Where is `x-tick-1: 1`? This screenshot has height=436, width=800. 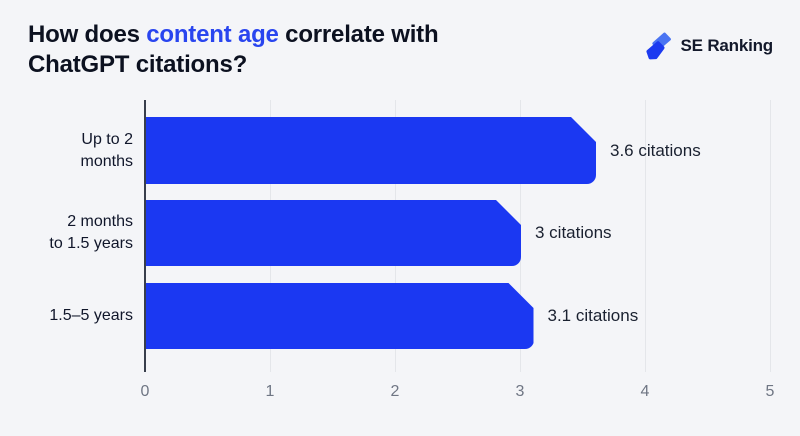
x-tick-1: 1 is located at coordinates (270, 391).